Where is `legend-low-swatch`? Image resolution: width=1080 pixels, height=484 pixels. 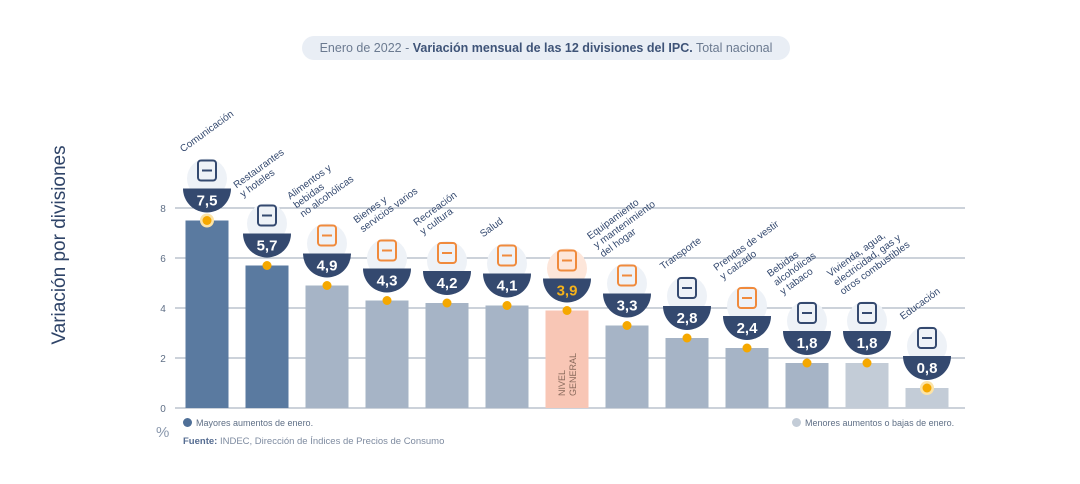 legend-low-swatch is located at coordinates (796, 422).